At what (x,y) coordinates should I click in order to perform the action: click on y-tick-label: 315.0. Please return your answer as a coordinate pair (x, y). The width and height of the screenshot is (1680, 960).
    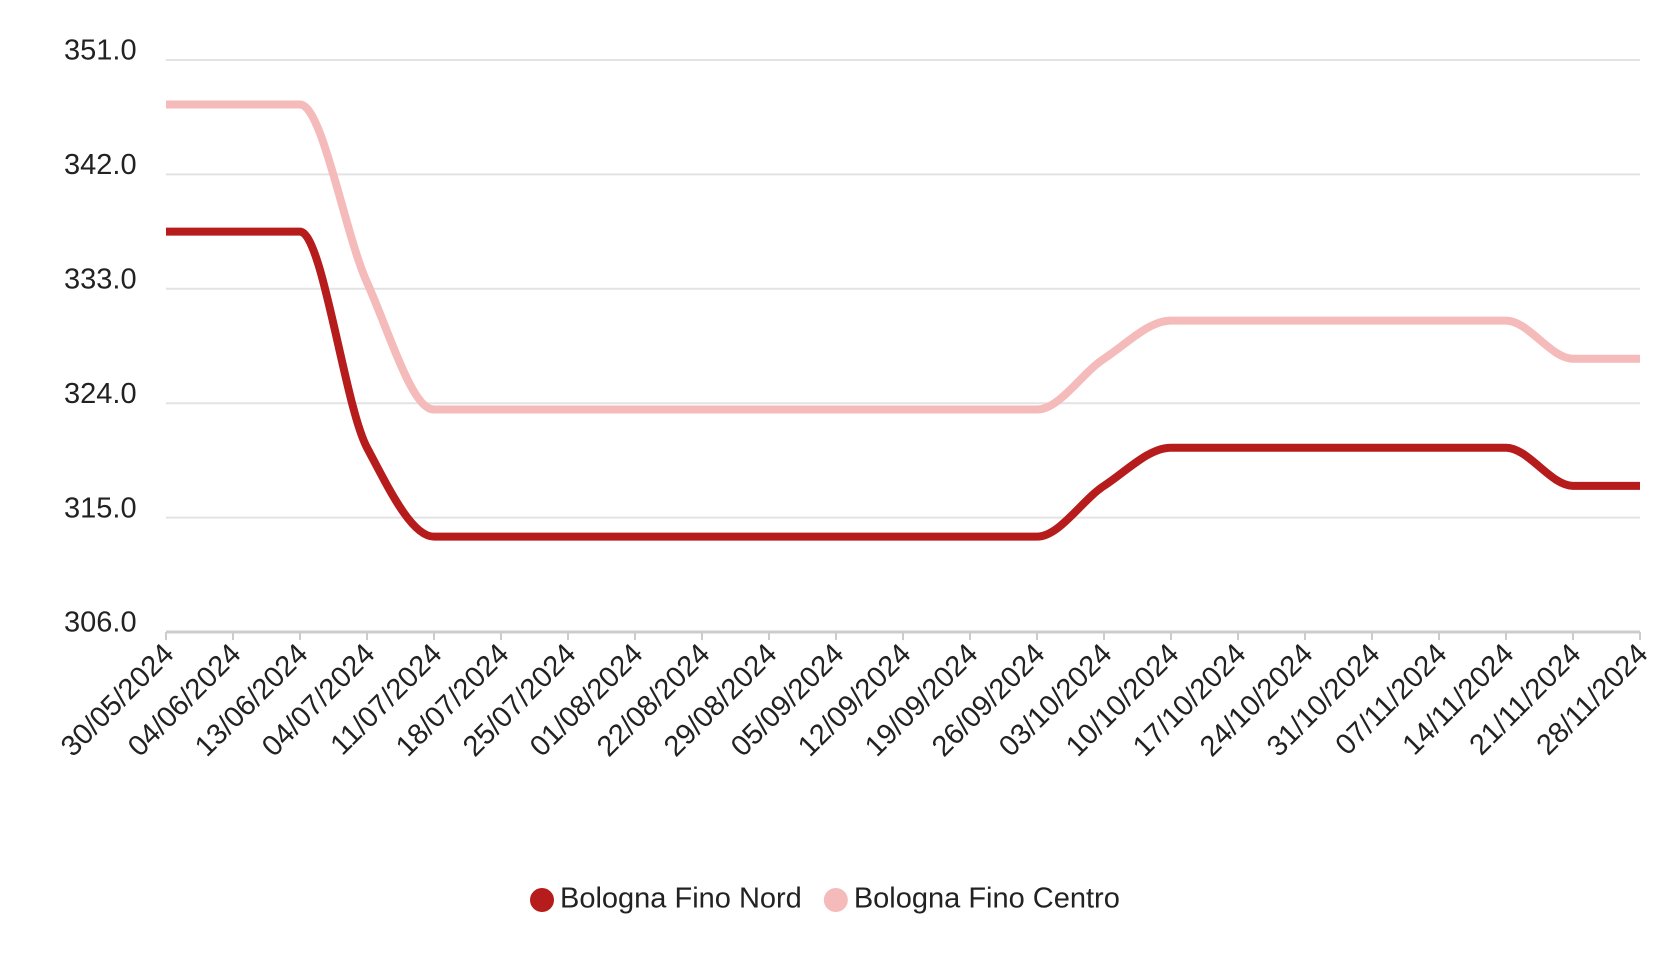
    Looking at the image, I should click on (100, 508).